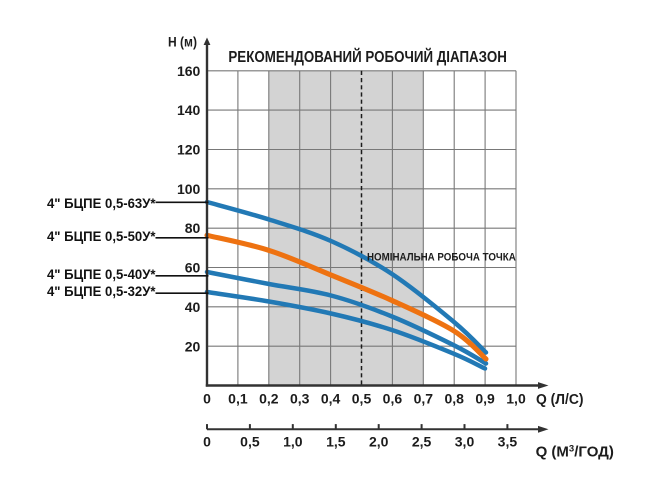 This screenshot has width=650, height=487. Describe the element at coordinates (101, 236) in the screenshot. I see `svg-text: 4" БЦПЕ 0,5-50У*` at that location.